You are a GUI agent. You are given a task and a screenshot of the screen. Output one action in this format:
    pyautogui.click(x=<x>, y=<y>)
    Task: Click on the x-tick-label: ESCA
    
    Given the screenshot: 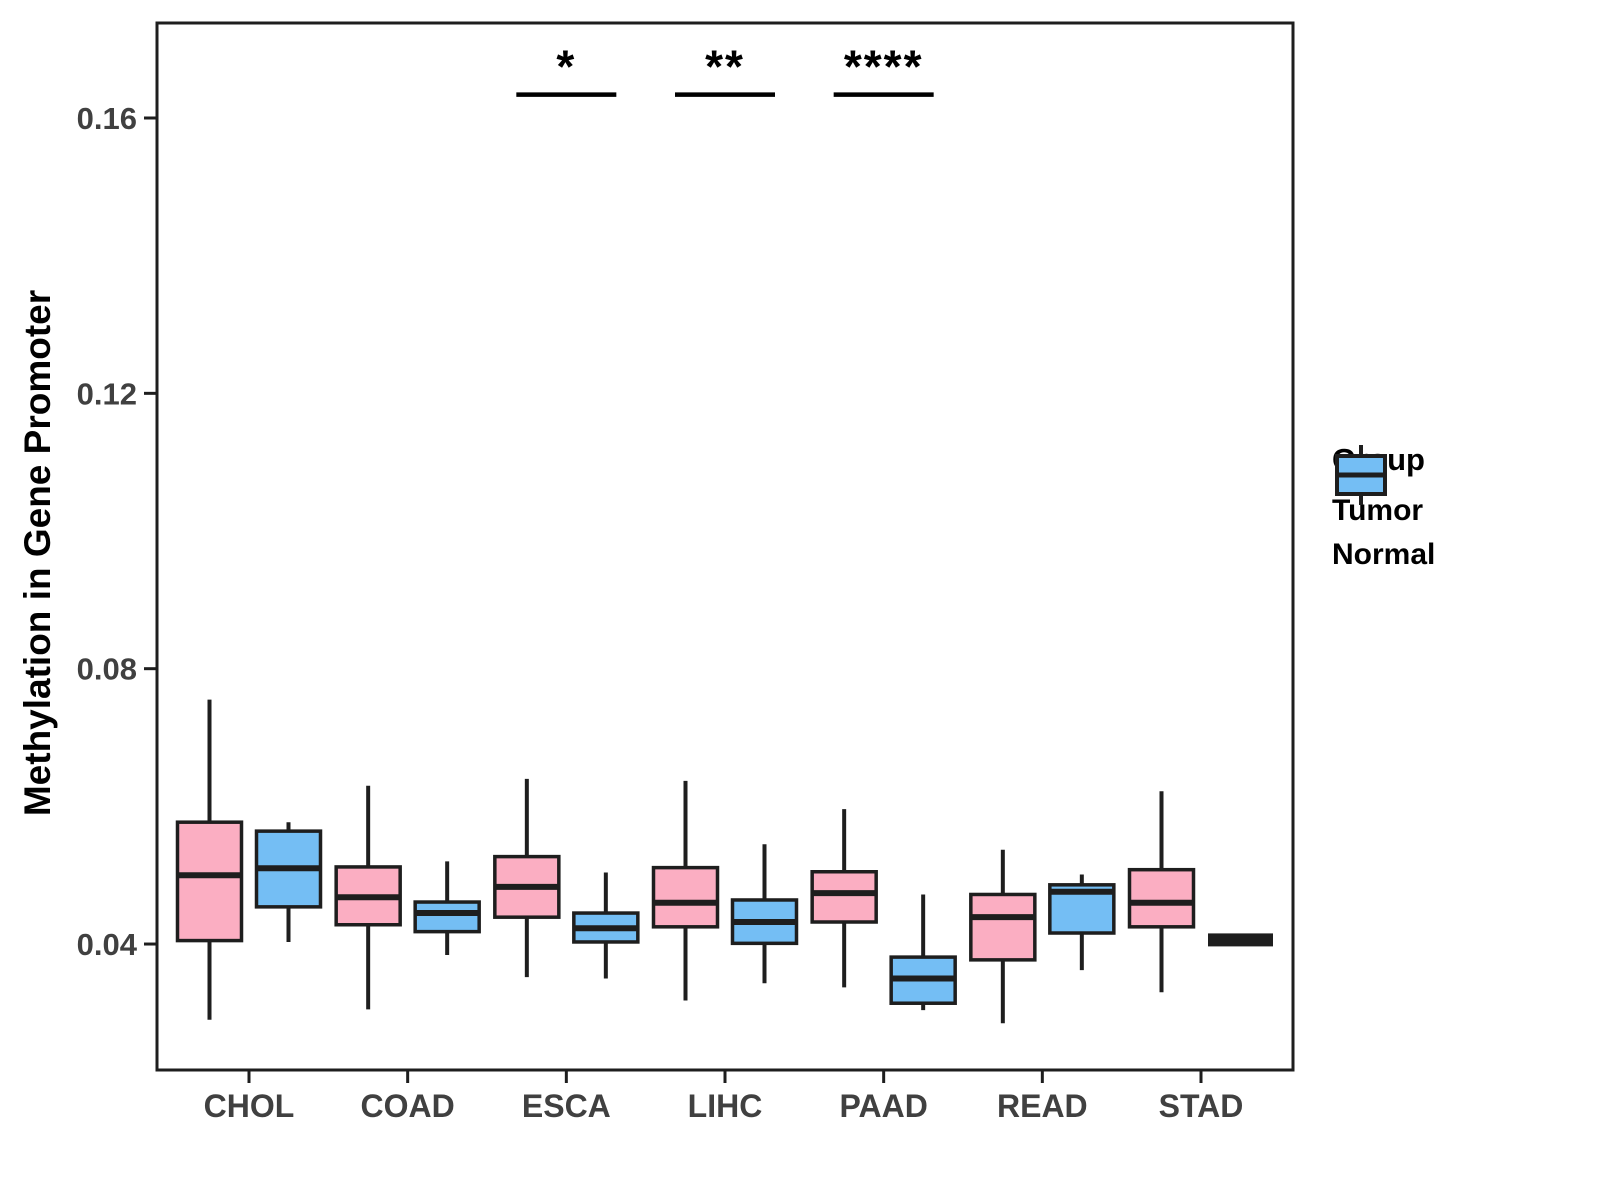 What is the action you would take?
    pyautogui.click(x=566, y=1106)
    